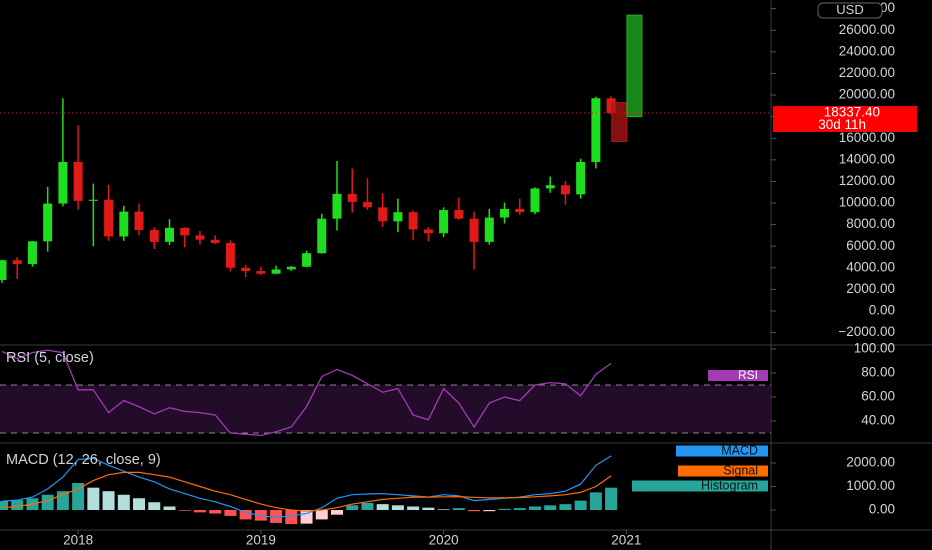 The height and width of the screenshot is (550, 932). Describe the element at coordinates (867, 180) in the screenshot. I see `y-tick-label: 12000.00` at that location.